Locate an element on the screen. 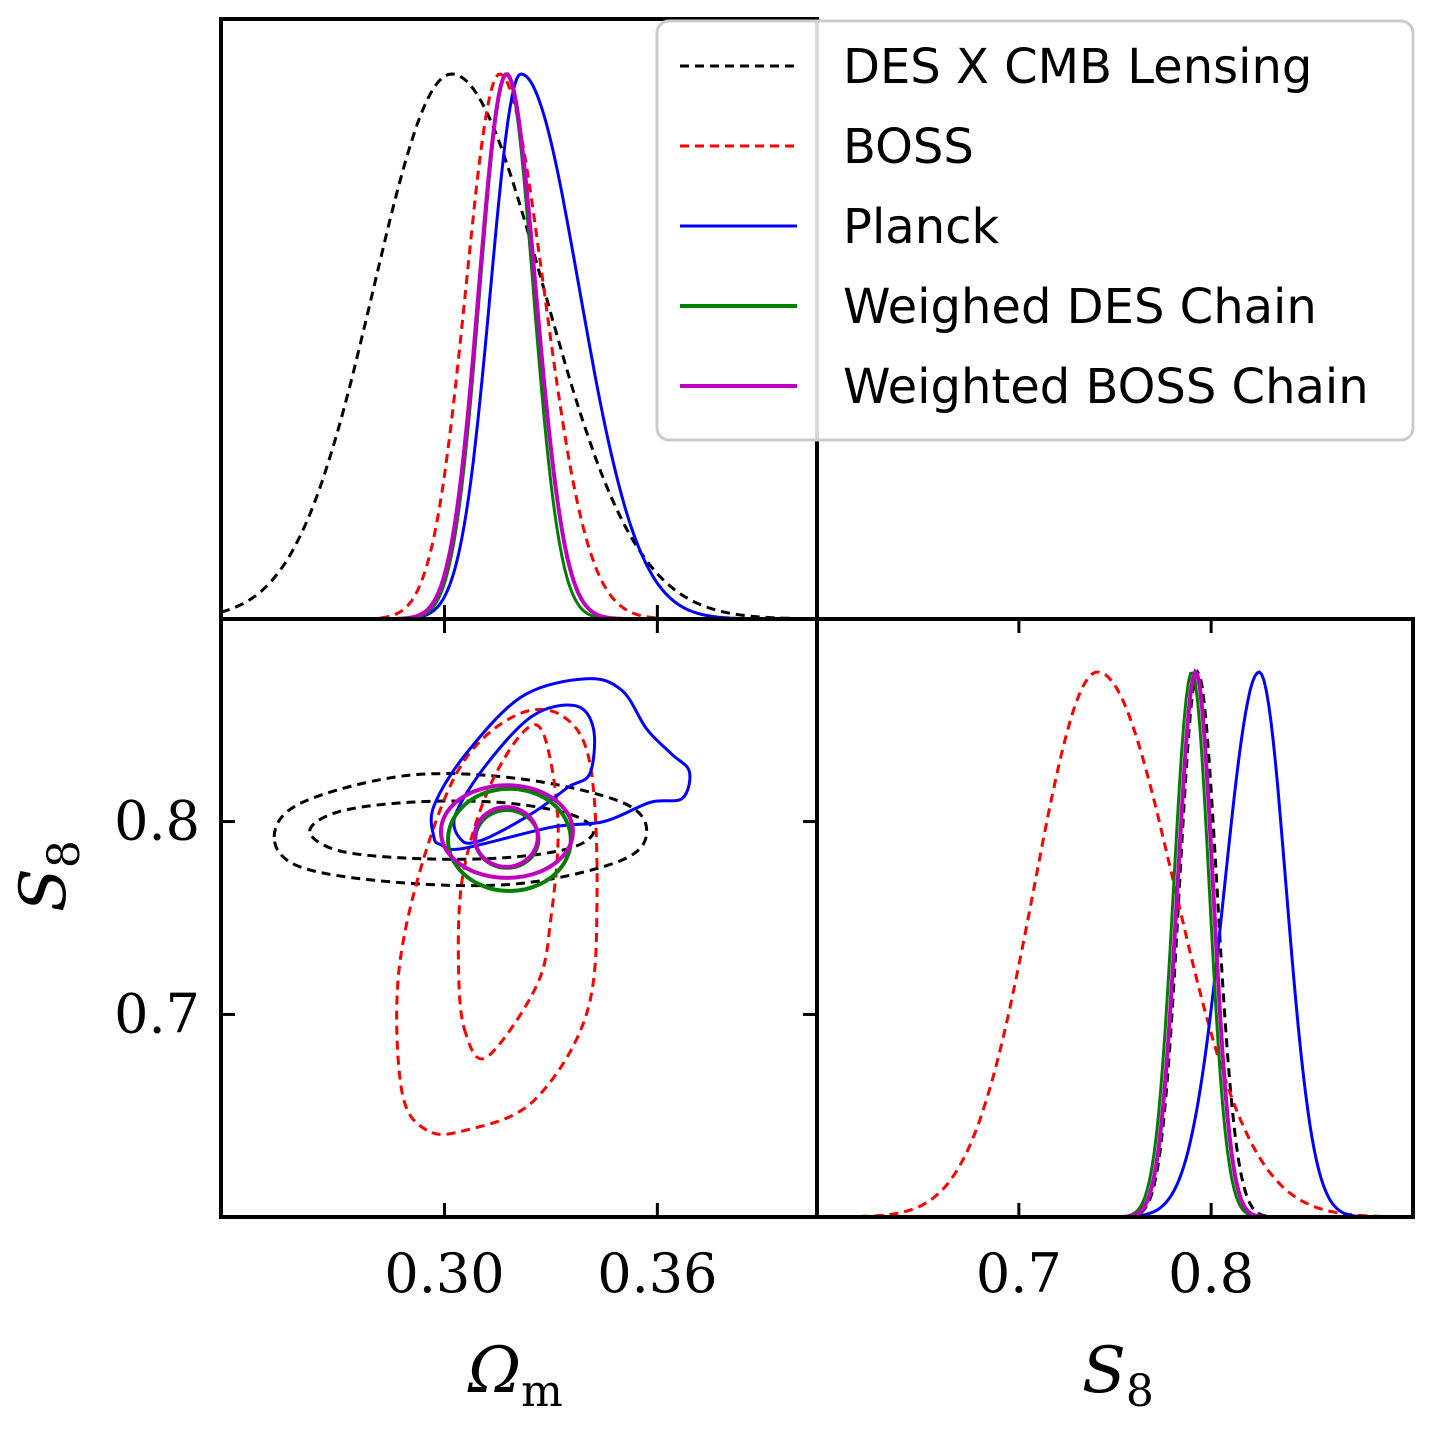 Image resolution: width=1436 pixels, height=1434 pixels. s8-marginal-planck is located at coordinates (1243, 944).